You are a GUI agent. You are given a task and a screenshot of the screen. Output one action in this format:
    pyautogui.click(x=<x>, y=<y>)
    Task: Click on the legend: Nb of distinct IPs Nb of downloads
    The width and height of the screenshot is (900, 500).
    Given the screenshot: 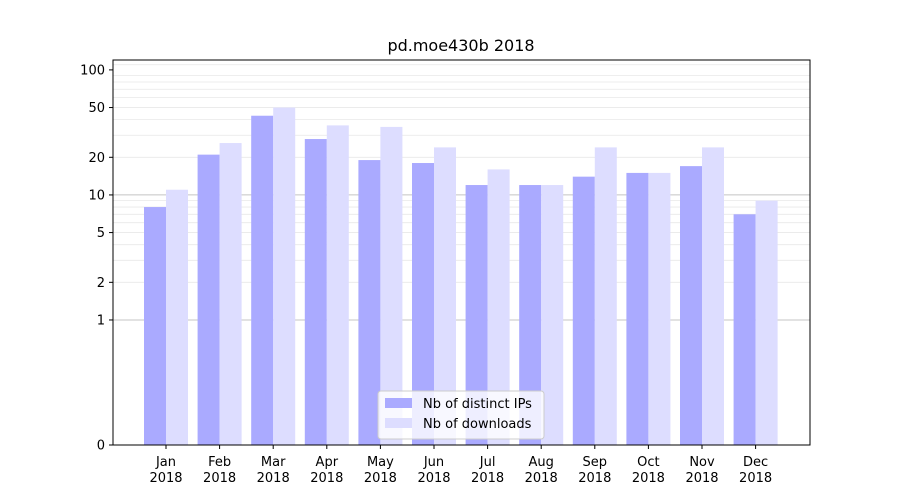 What is the action you would take?
    pyautogui.click(x=461, y=415)
    